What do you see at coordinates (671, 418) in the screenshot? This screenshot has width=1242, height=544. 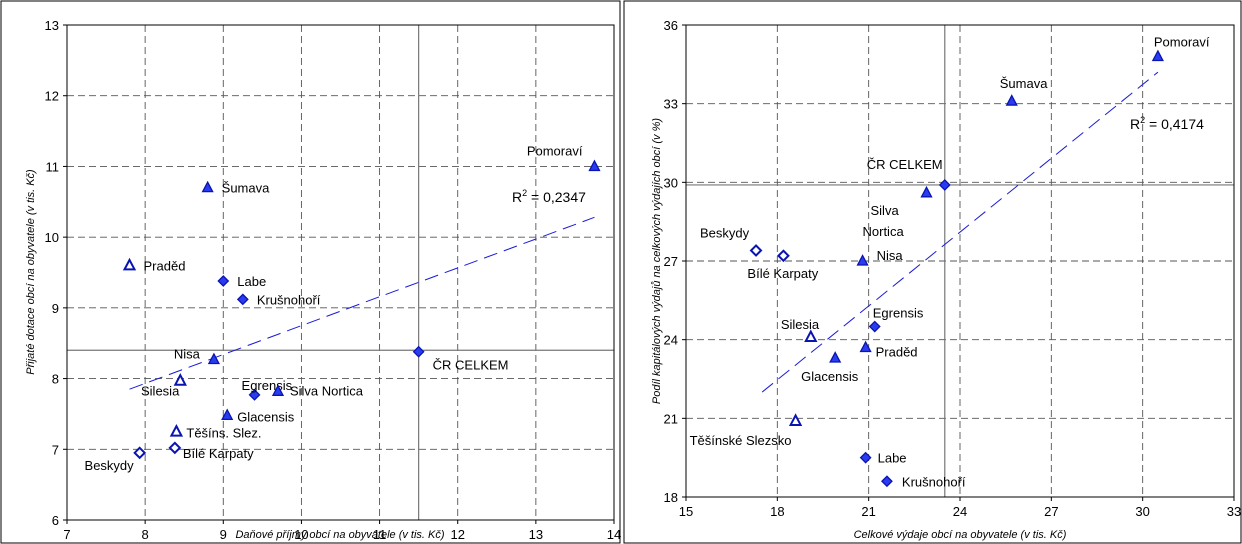 I see `y-tick-label: 21` at bounding box center [671, 418].